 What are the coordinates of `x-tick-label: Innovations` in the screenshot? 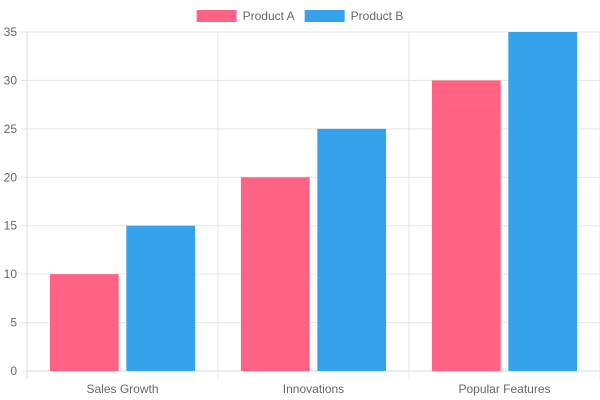 It's located at (313, 389).